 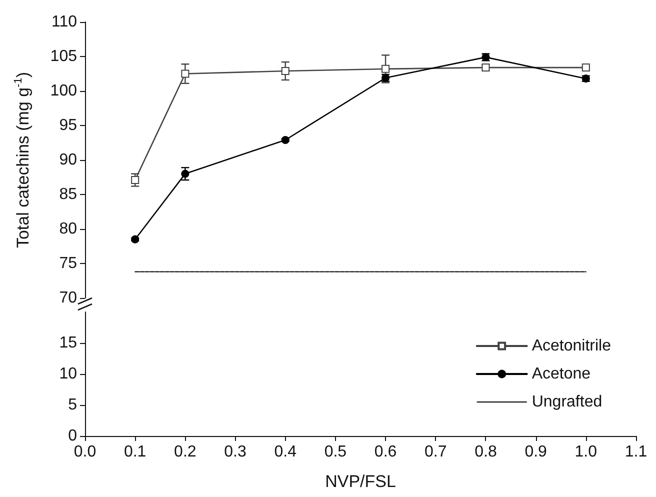 I want to click on x-tick-label: 0.5, so click(x=335, y=452).